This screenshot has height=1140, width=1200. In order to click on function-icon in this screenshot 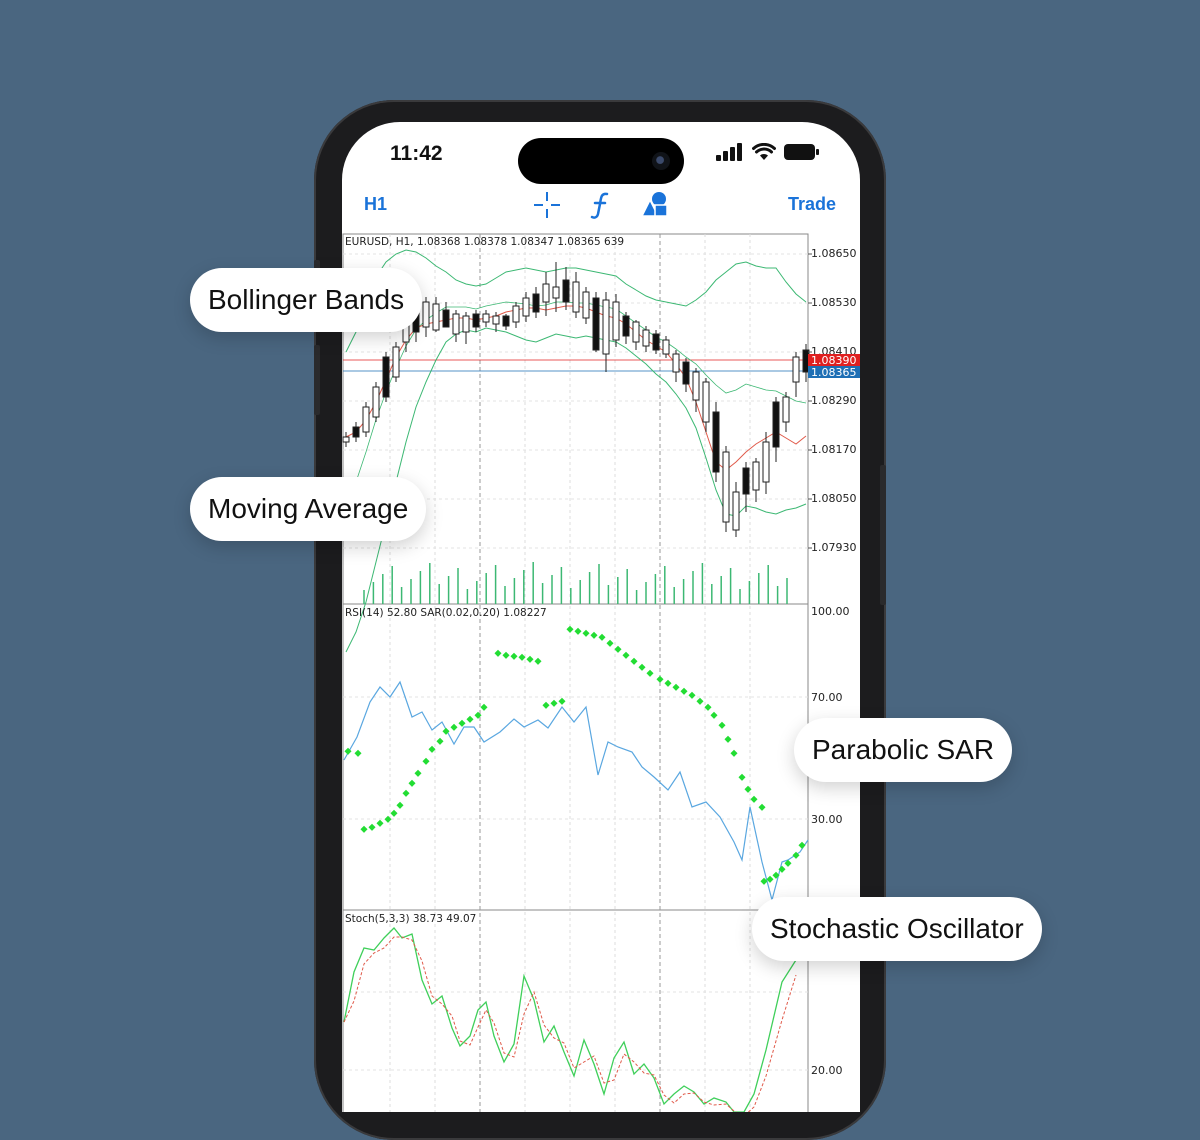, I will do `click(602, 205)`.